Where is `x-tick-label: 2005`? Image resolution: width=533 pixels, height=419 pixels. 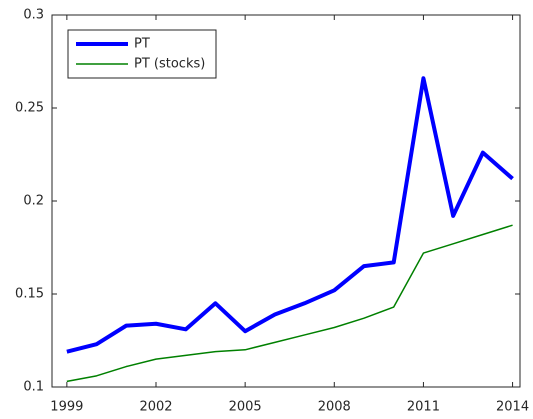 x-tick-label: 2005 is located at coordinates (245, 407).